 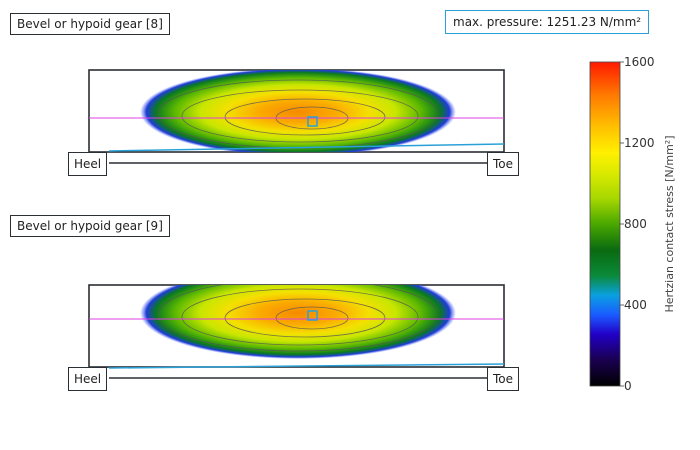 I want to click on colorbar-tick-800: 800, so click(x=635, y=224).